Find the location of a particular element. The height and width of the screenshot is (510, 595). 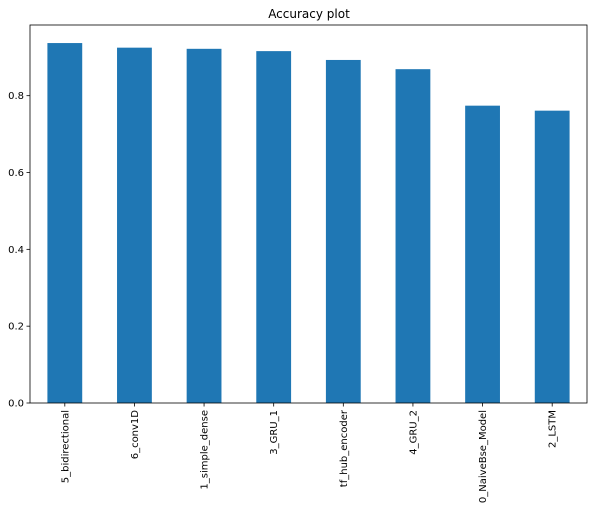

y-tick-label: 0.2 is located at coordinates (16, 327).